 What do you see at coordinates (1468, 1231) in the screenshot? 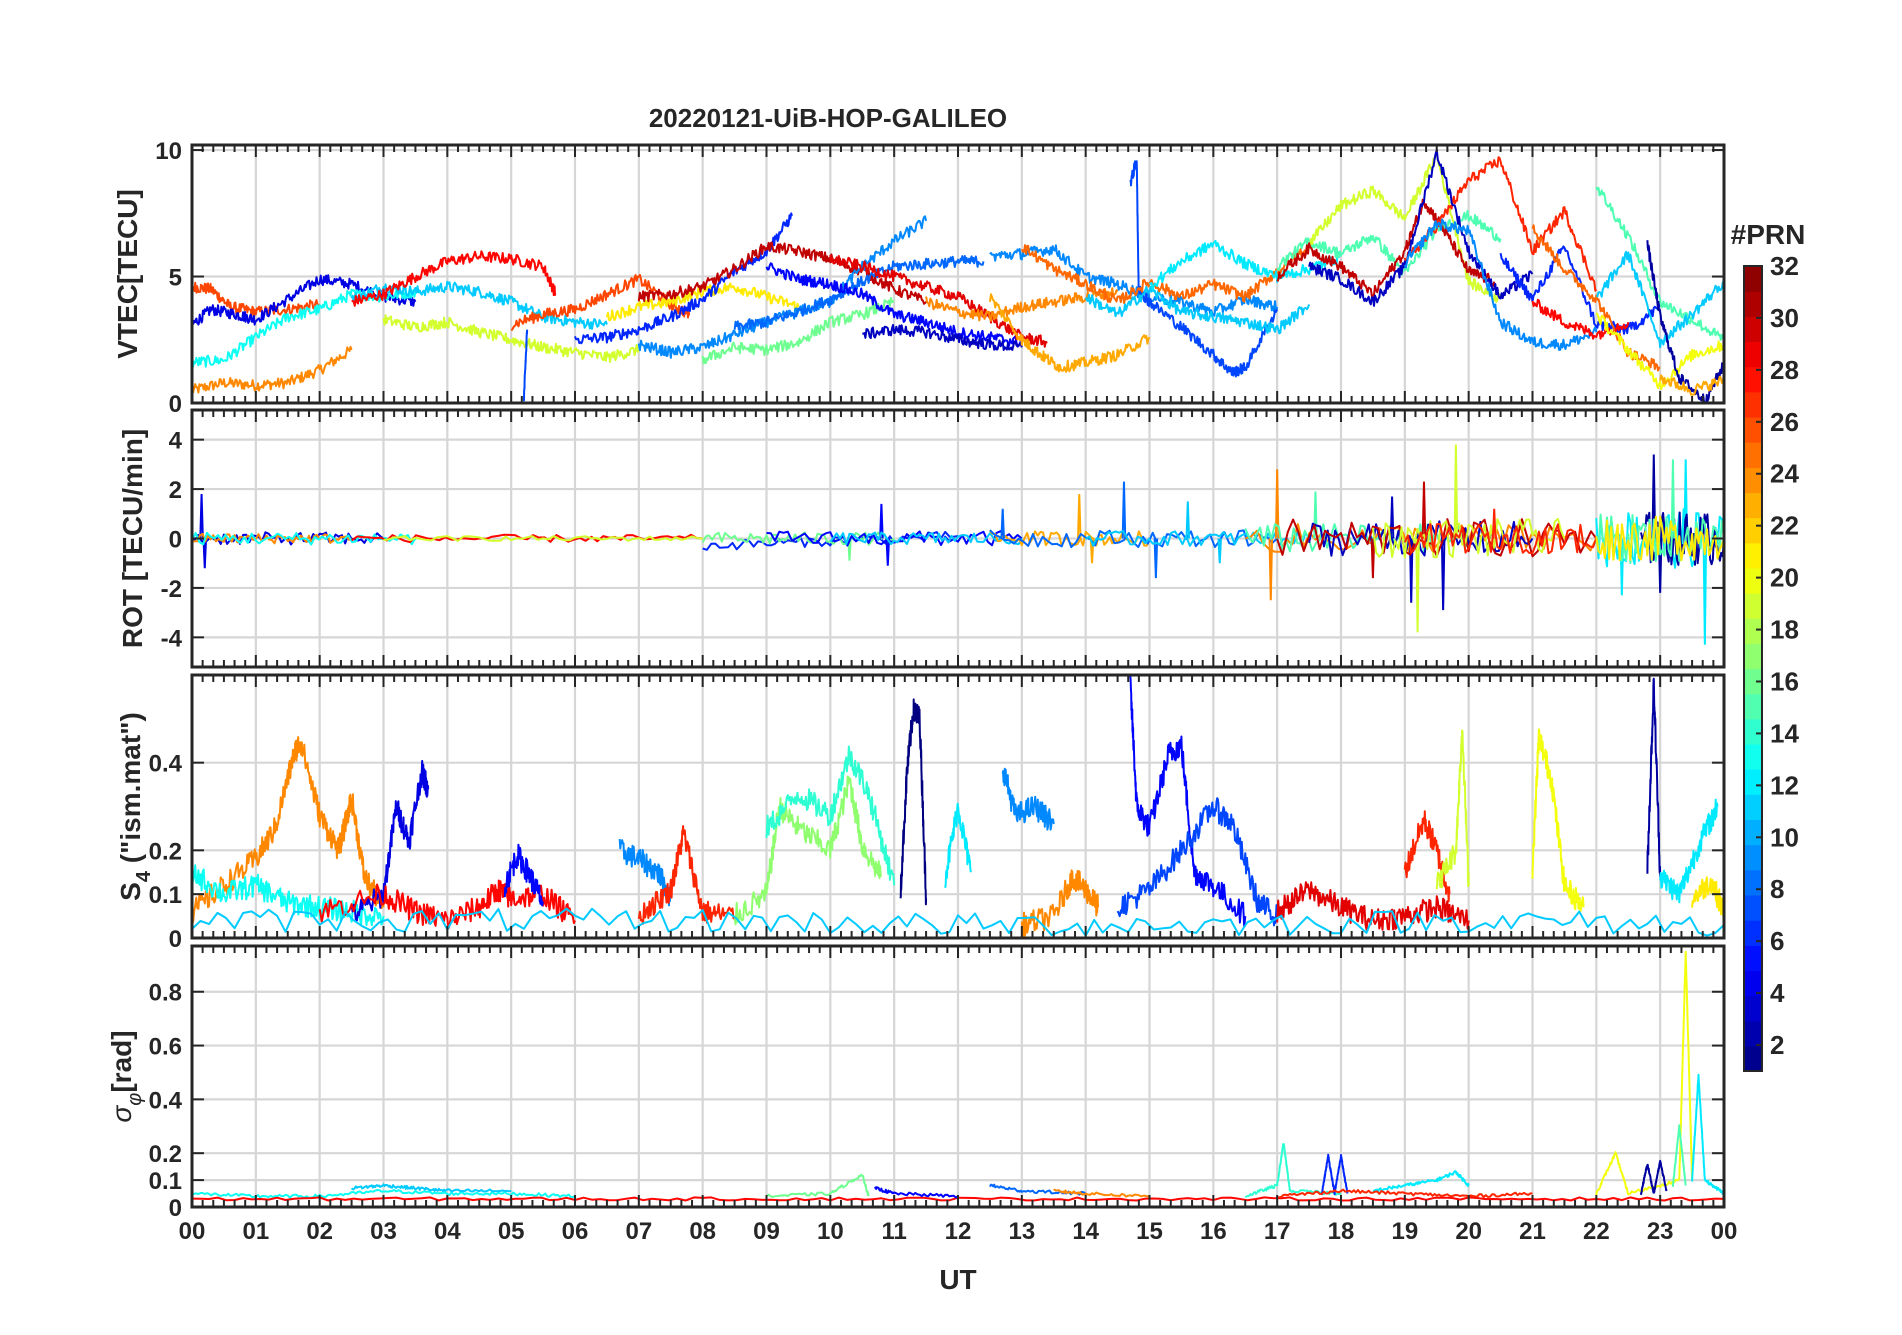
I see `x-tick-label: 20` at bounding box center [1468, 1231].